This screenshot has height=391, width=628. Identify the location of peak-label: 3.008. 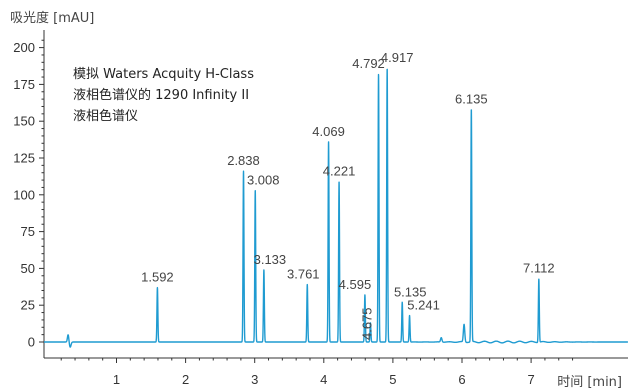
(263, 179).